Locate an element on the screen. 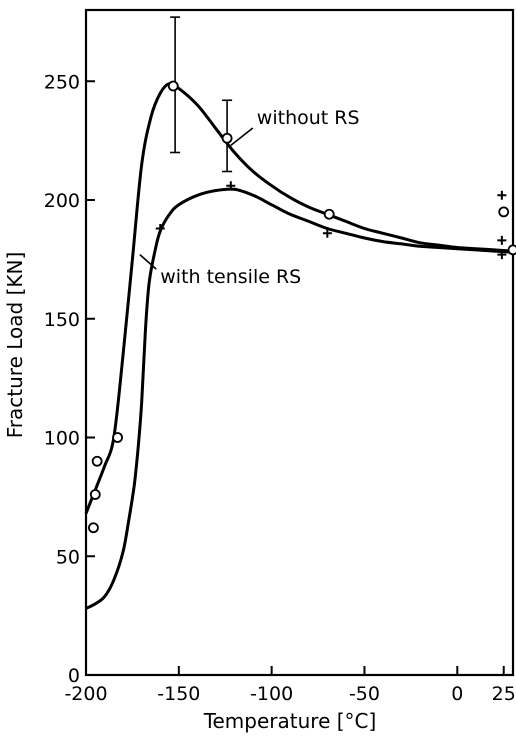 The width and height of the screenshot is (516, 744). annotation-with-tensile-rs: with tensile RS is located at coordinates (230, 277).